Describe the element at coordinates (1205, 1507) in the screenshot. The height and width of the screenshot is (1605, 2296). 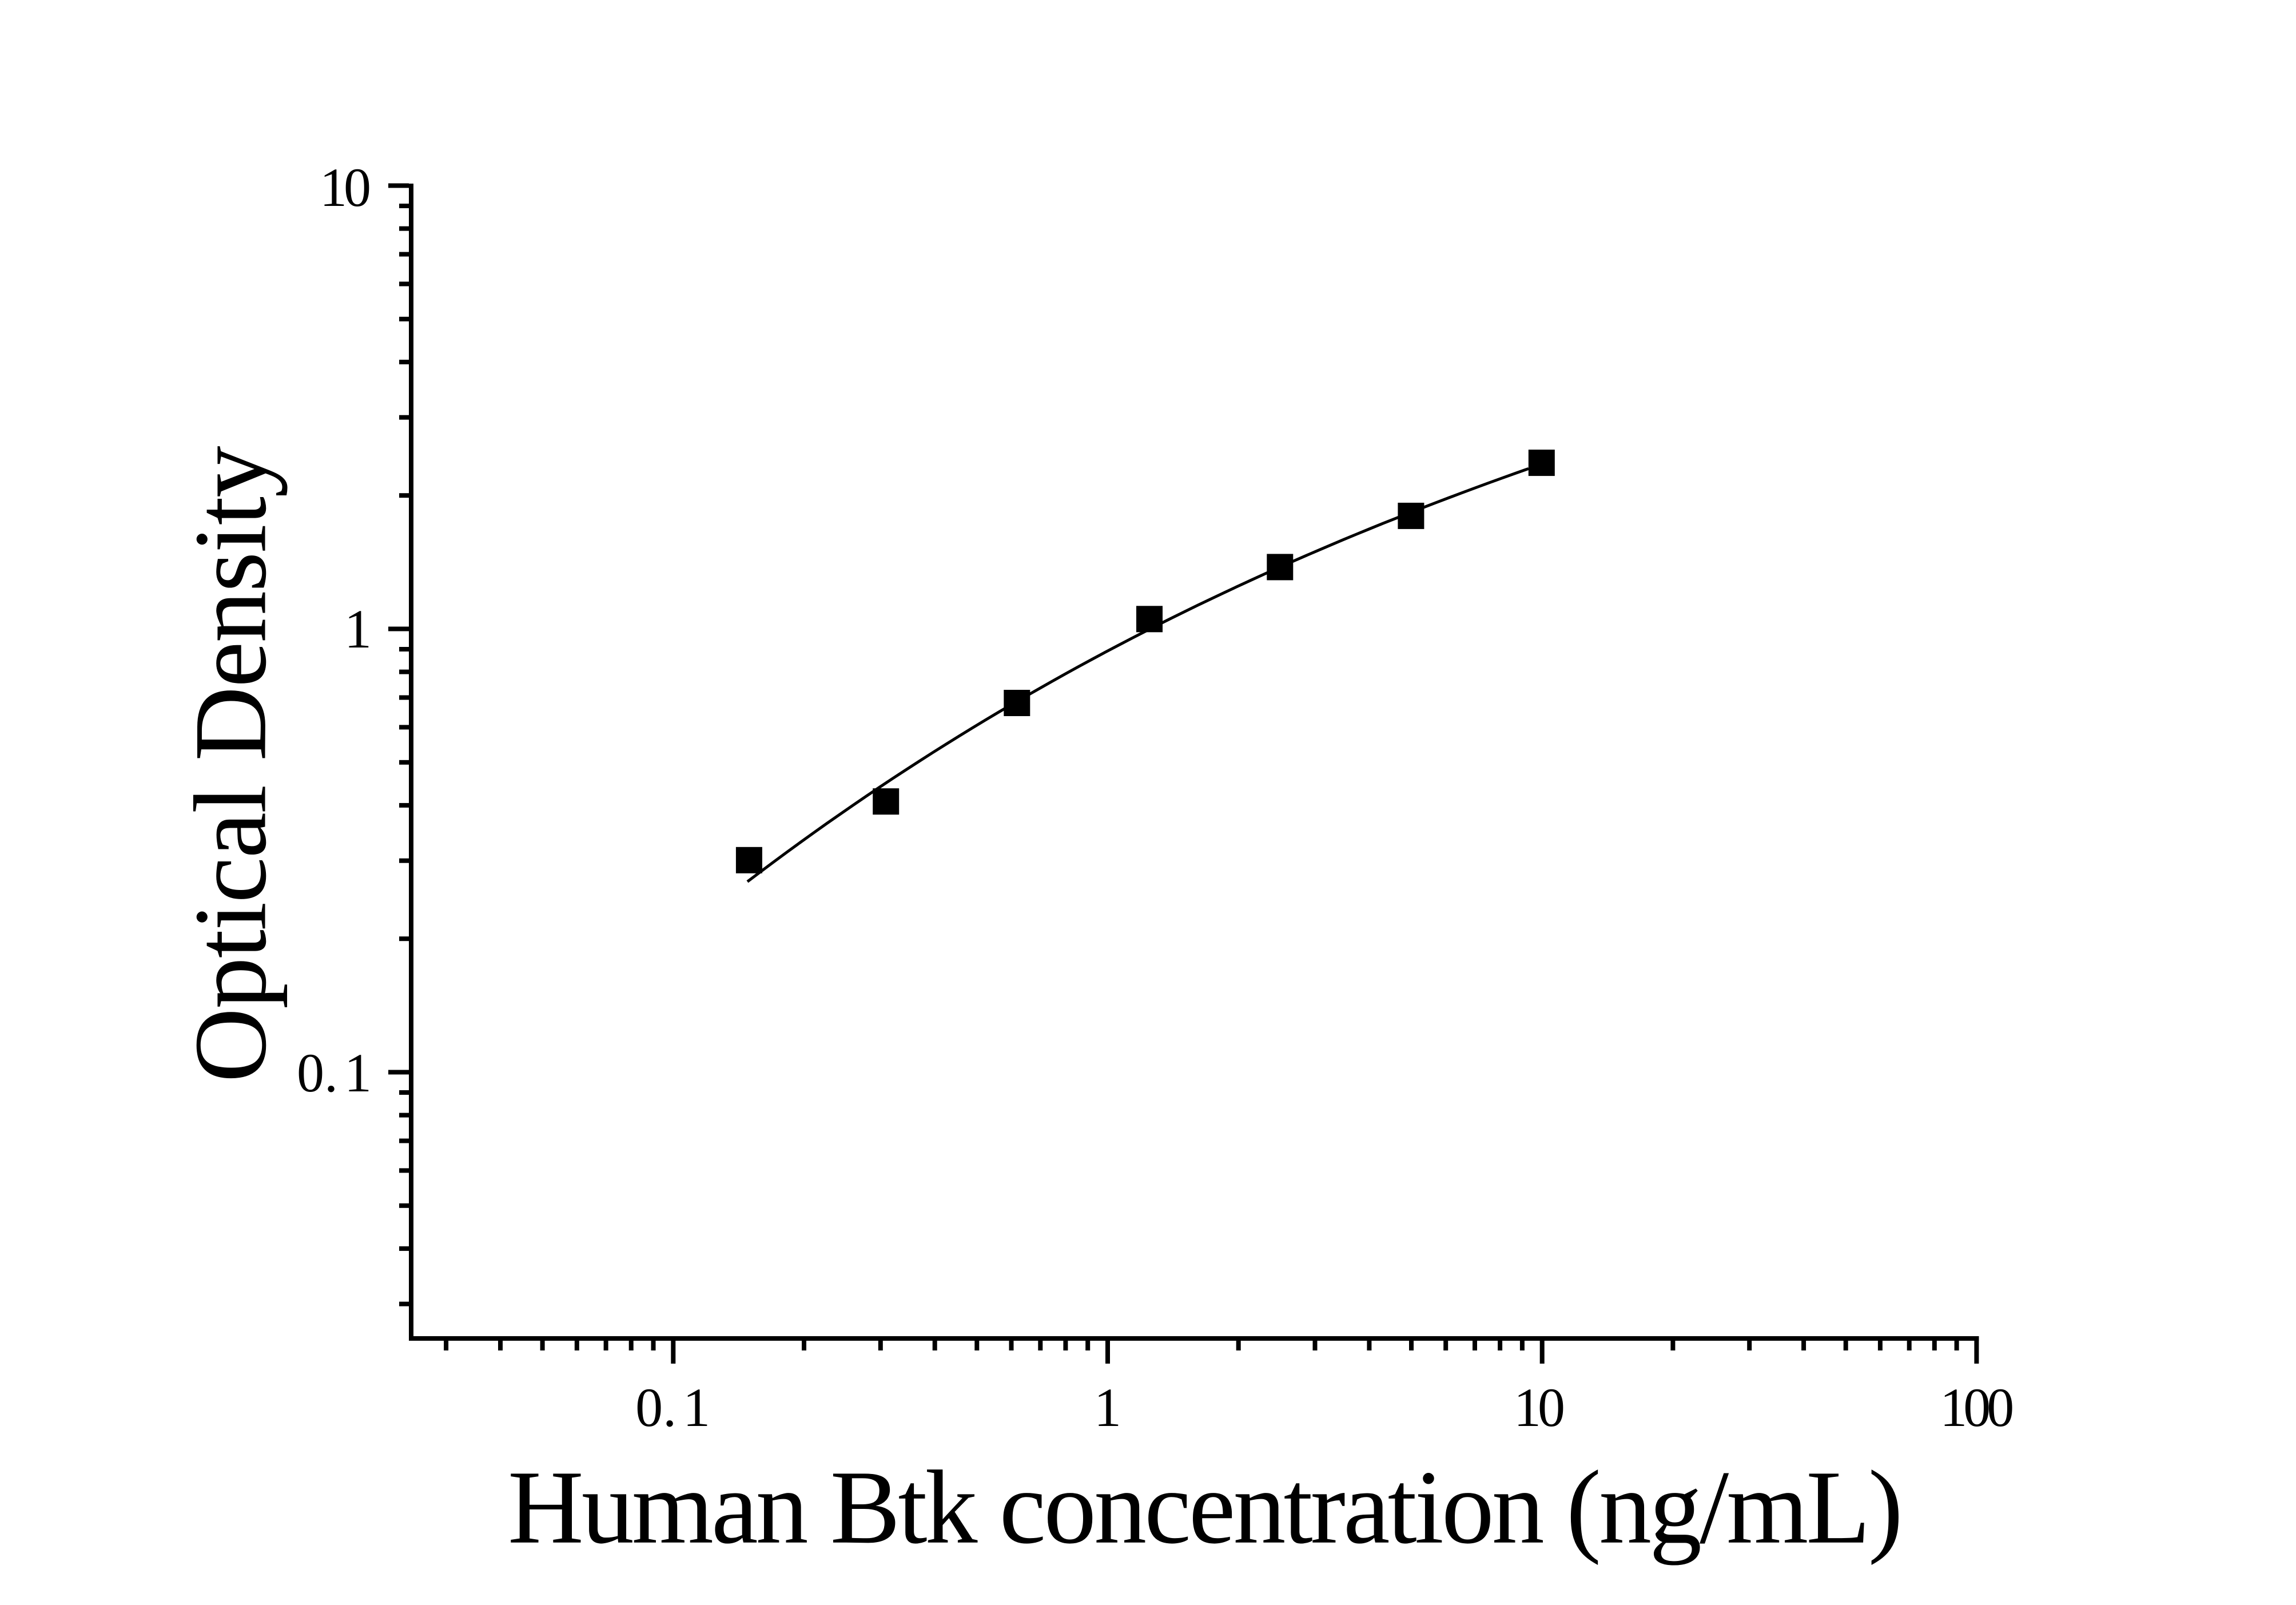
I see `svg-text:Human Btk concentration (ng/mL: Human Btk concentration (ng/mL)` at that location.